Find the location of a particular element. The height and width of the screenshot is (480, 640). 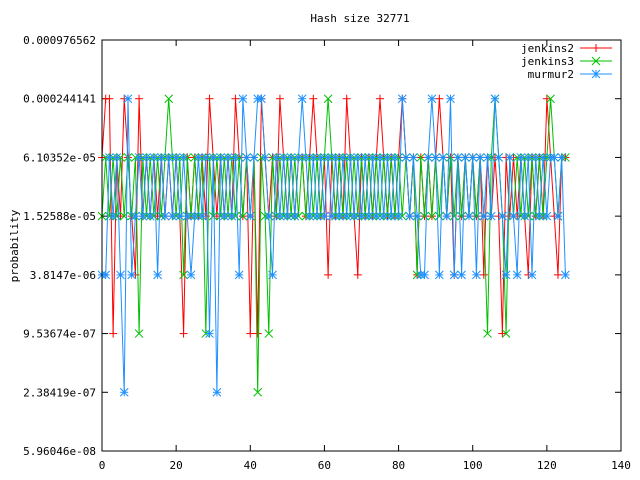

x-tick-label: 0 is located at coordinates (102, 465).